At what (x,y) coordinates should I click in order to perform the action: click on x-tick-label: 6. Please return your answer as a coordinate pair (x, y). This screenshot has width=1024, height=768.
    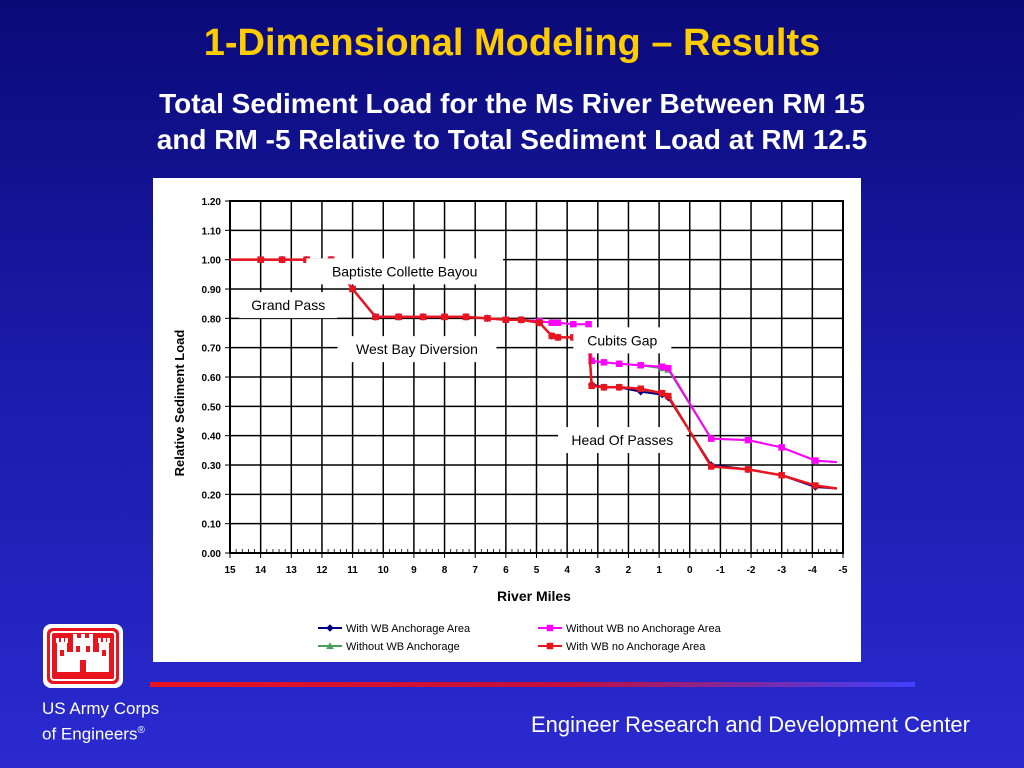
    Looking at the image, I should click on (506, 570).